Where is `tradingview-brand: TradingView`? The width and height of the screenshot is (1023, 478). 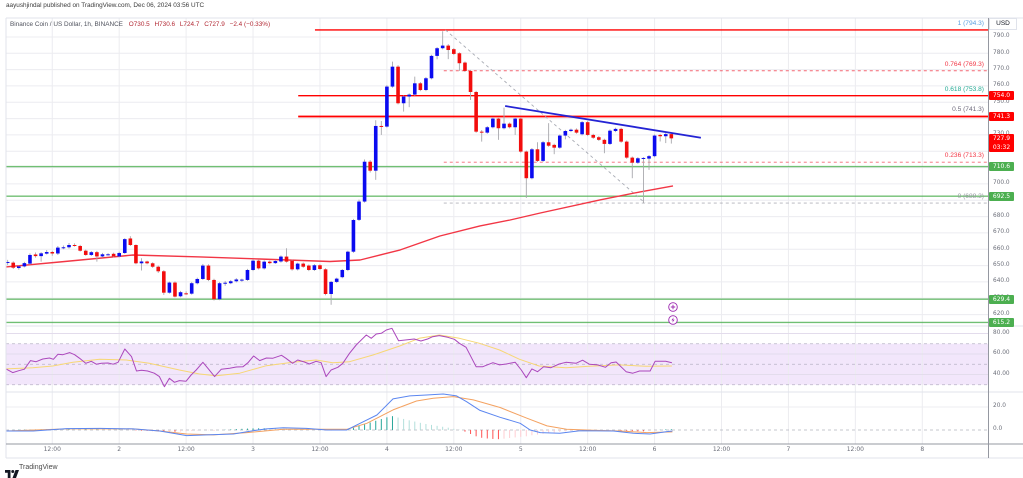
tradingview-brand: TradingView is located at coordinates (38, 467).